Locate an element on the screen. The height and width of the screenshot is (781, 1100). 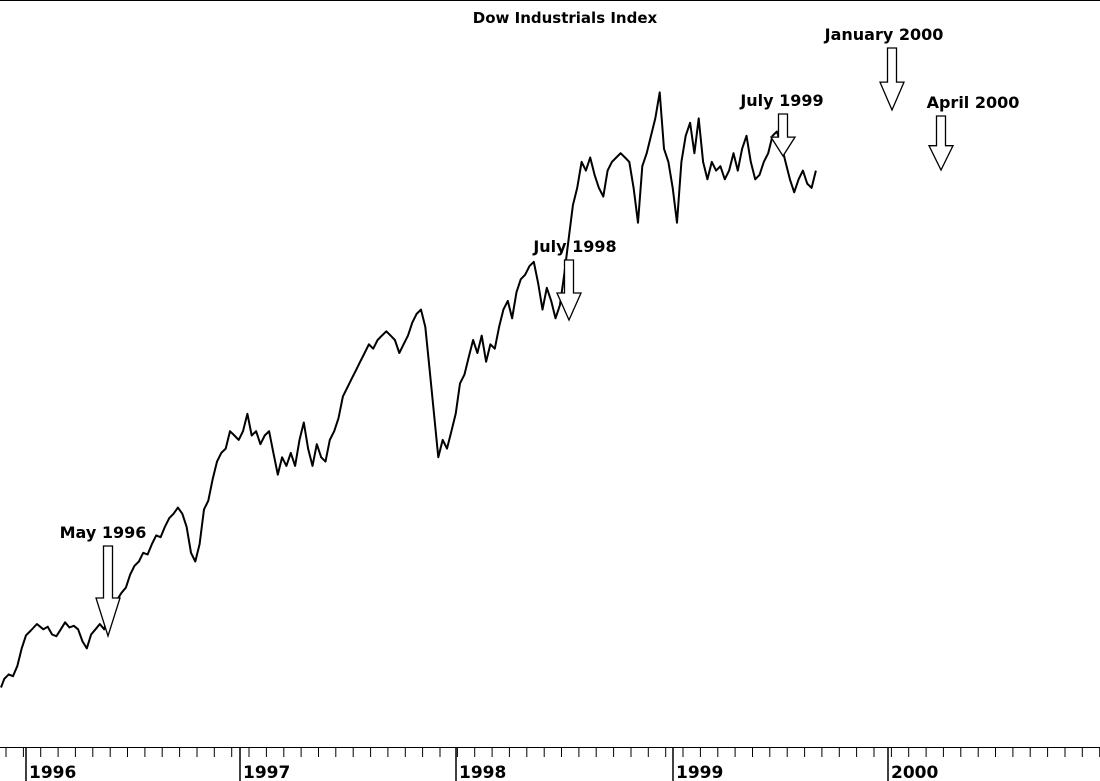
annotation-label-4: April 2000 is located at coordinates (973, 102).